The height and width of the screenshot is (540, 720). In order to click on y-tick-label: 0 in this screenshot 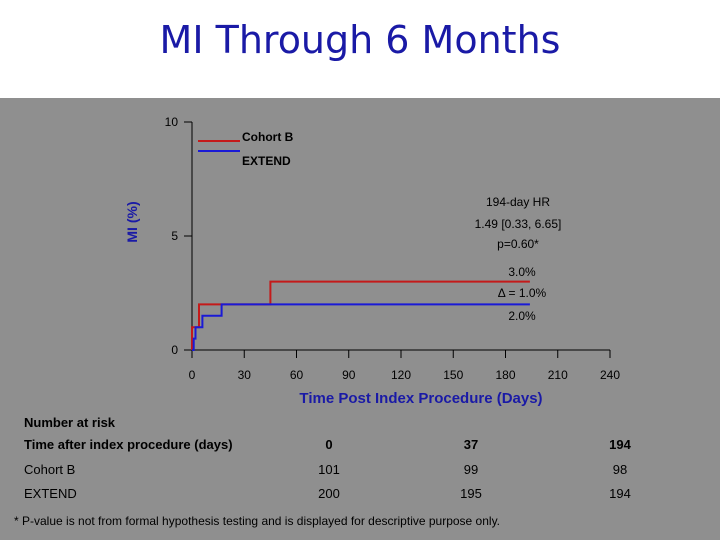, I will do `click(174, 350)`.